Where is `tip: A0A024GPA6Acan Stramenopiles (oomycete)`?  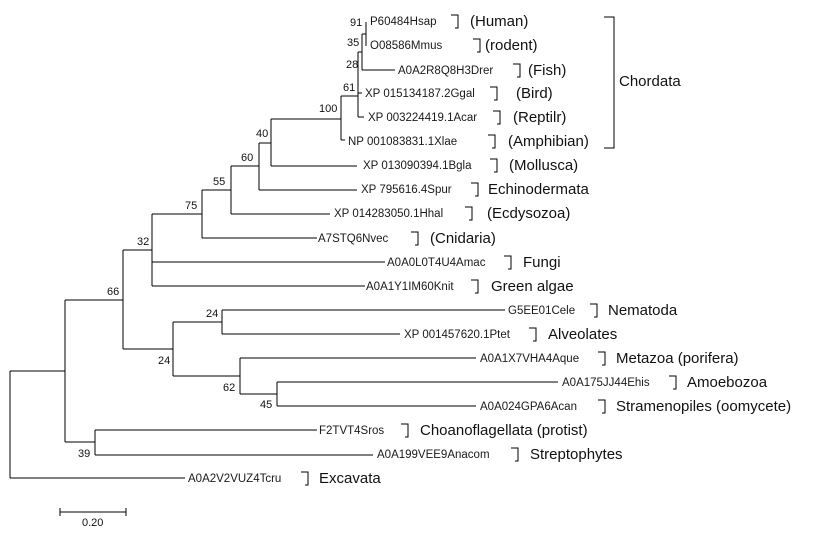 tip: A0A024GPA6Acan Stramenopiles (oomycete) is located at coordinates (635, 406).